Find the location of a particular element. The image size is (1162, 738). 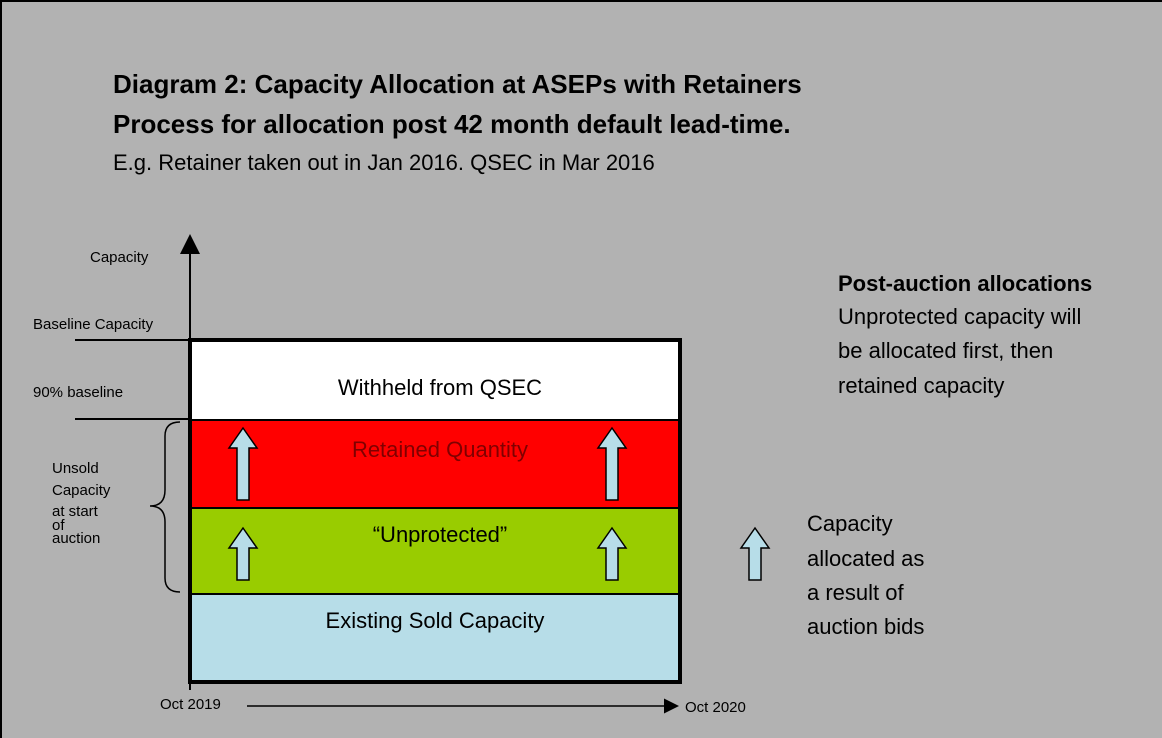

band-label: Existing Sold Capacity is located at coordinates (435, 620).